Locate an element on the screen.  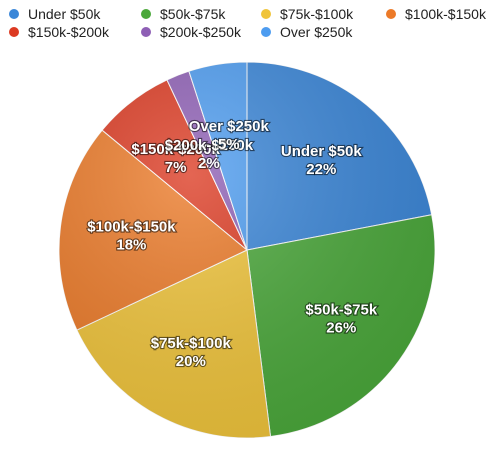
legend-item-75k-100k: $75k-$100k is located at coordinates (307, 14).